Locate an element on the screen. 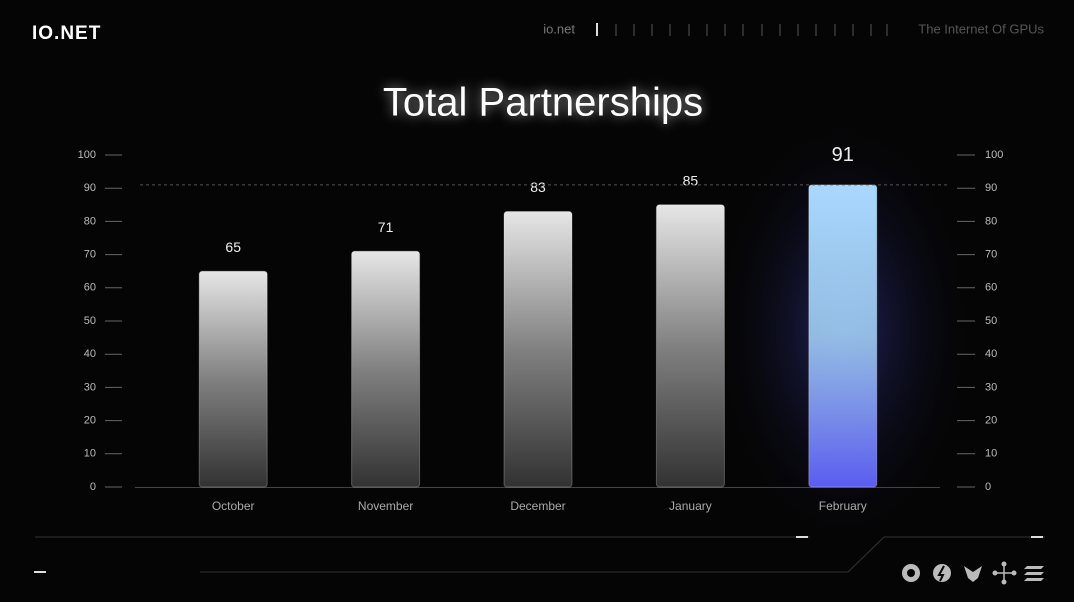  value-label: 71 is located at coordinates (386, 227).